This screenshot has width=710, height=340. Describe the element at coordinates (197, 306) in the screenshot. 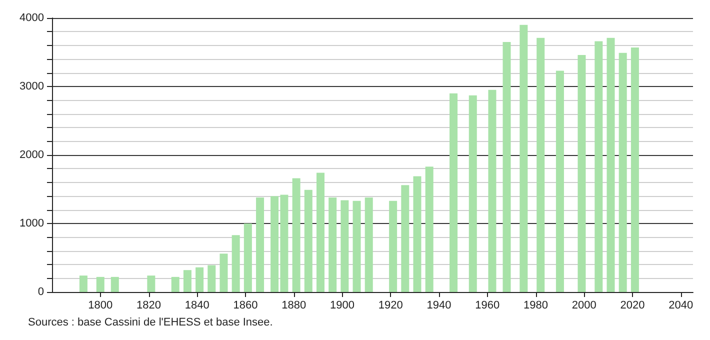

I see `x-tick-label: 1840` at that location.